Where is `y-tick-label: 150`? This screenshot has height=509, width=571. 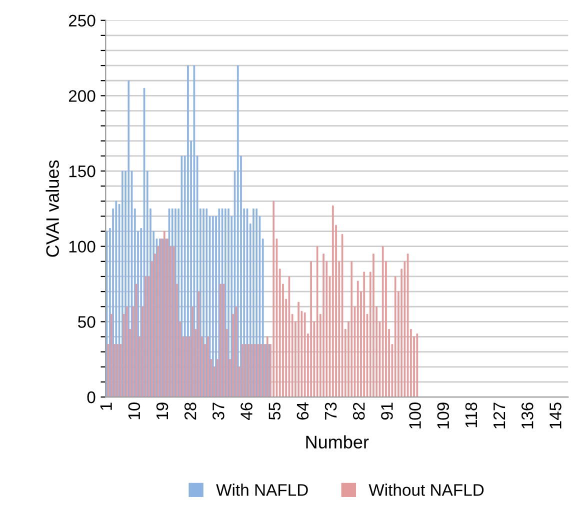
y-tick-label: 150 is located at coordinates (82, 171).